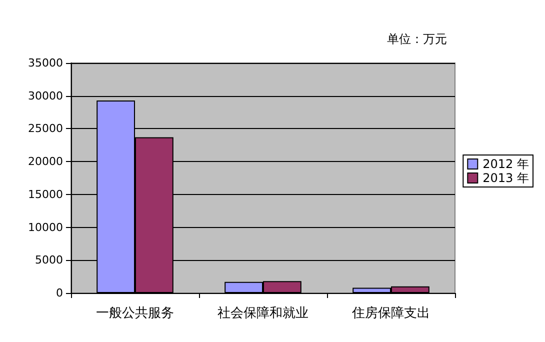 The height and width of the screenshot is (342, 545). What do you see at coordinates (263, 313) in the screenshot?
I see `x-tick-label: 社会保障和就业` at bounding box center [263, 313].